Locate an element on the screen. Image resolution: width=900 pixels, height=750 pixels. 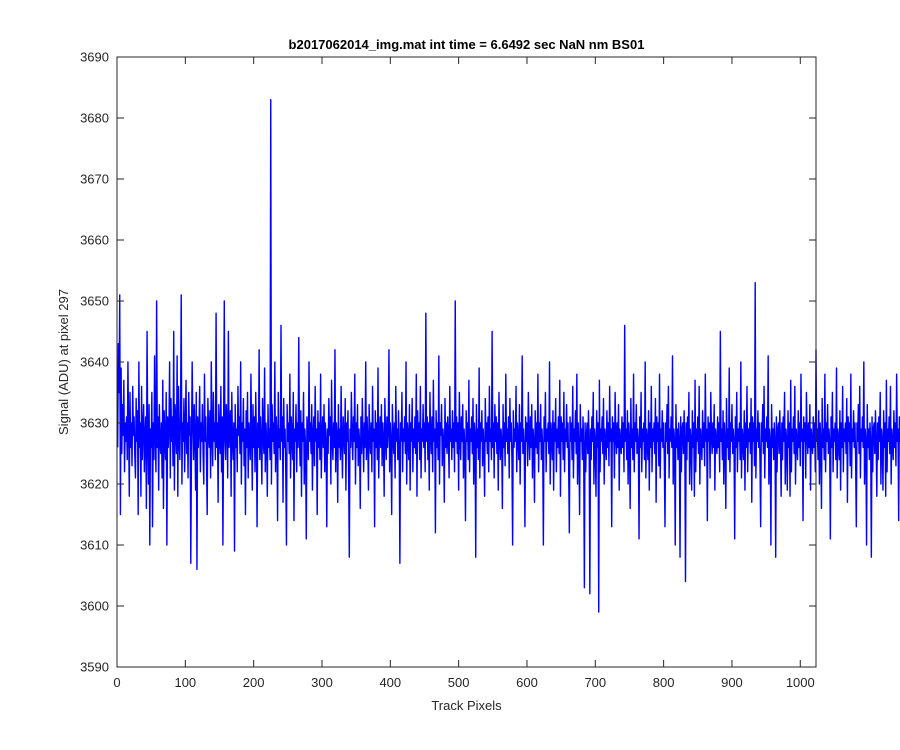
y-tick-label: 3600 is located at coordinates (94, 606).